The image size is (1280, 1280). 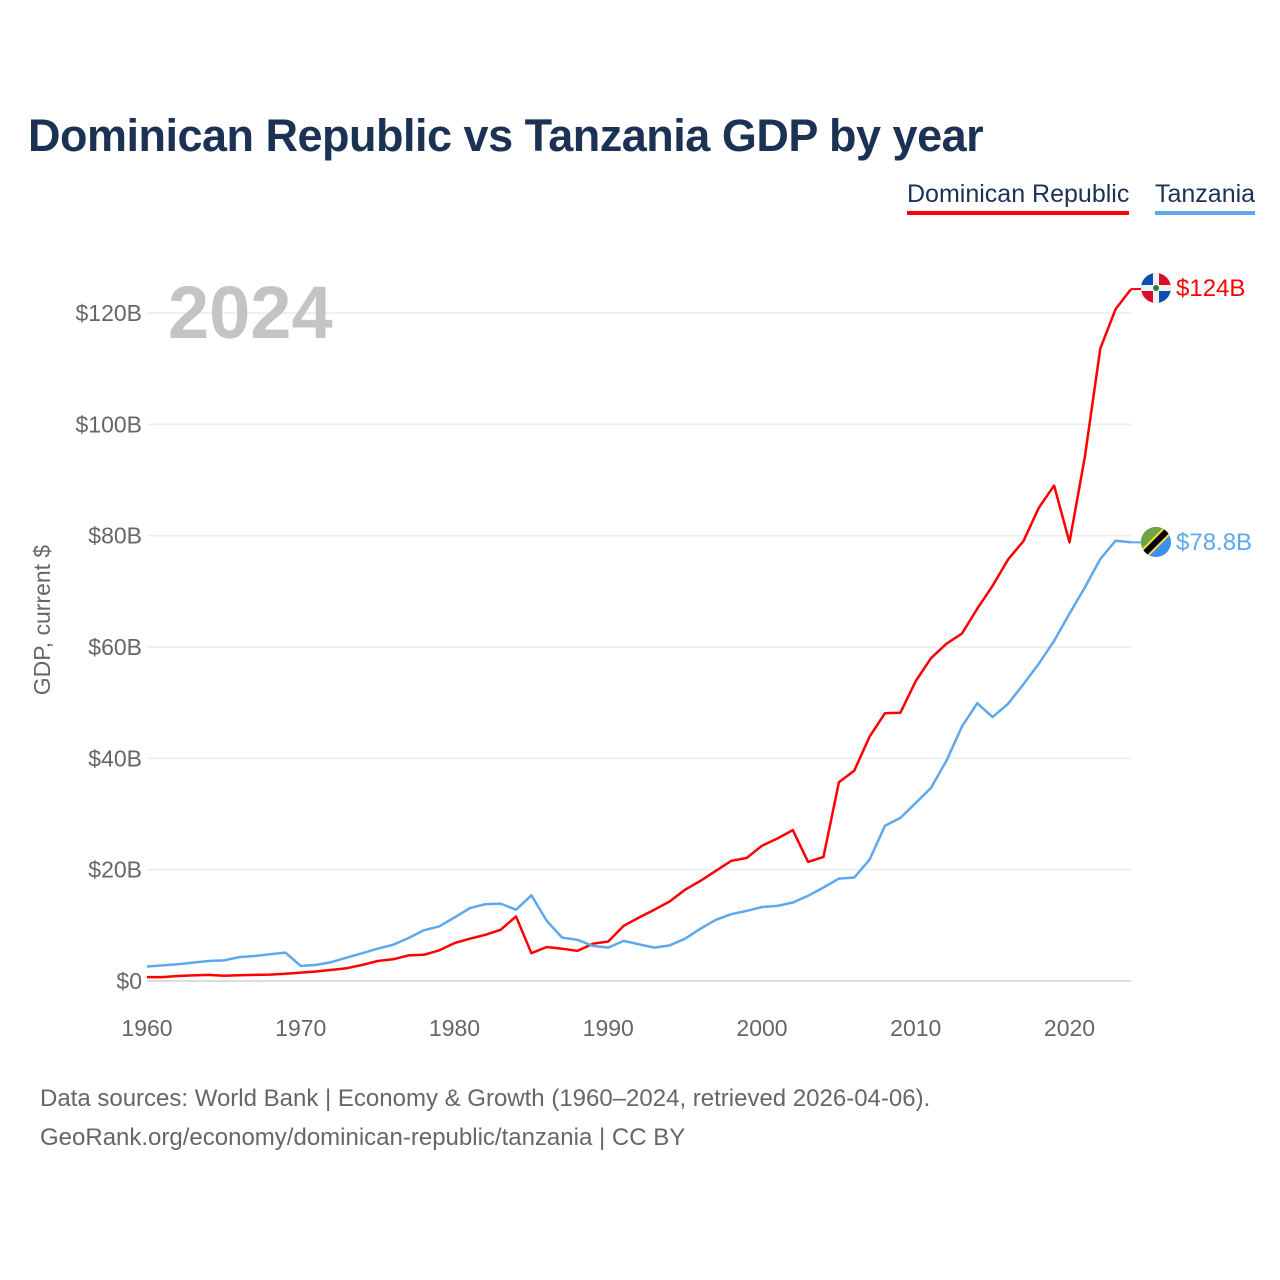 What do you see at coordinates (608, 1028) in the screenshot?
I see `x-tick-label: 1990` at bounding box center [608, 1028].